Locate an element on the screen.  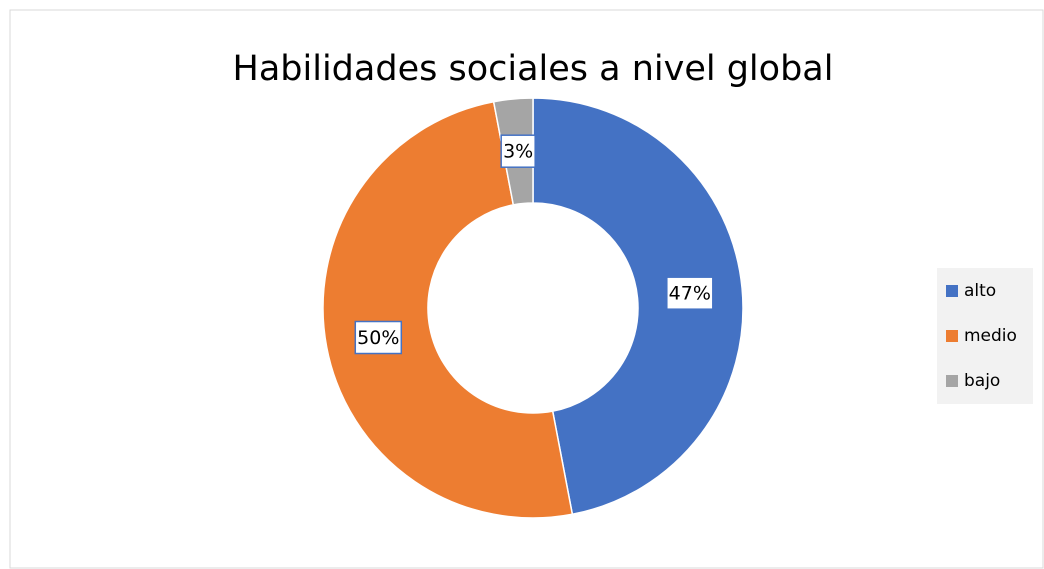
data-label: 50% is located at coordinates (378, 338).